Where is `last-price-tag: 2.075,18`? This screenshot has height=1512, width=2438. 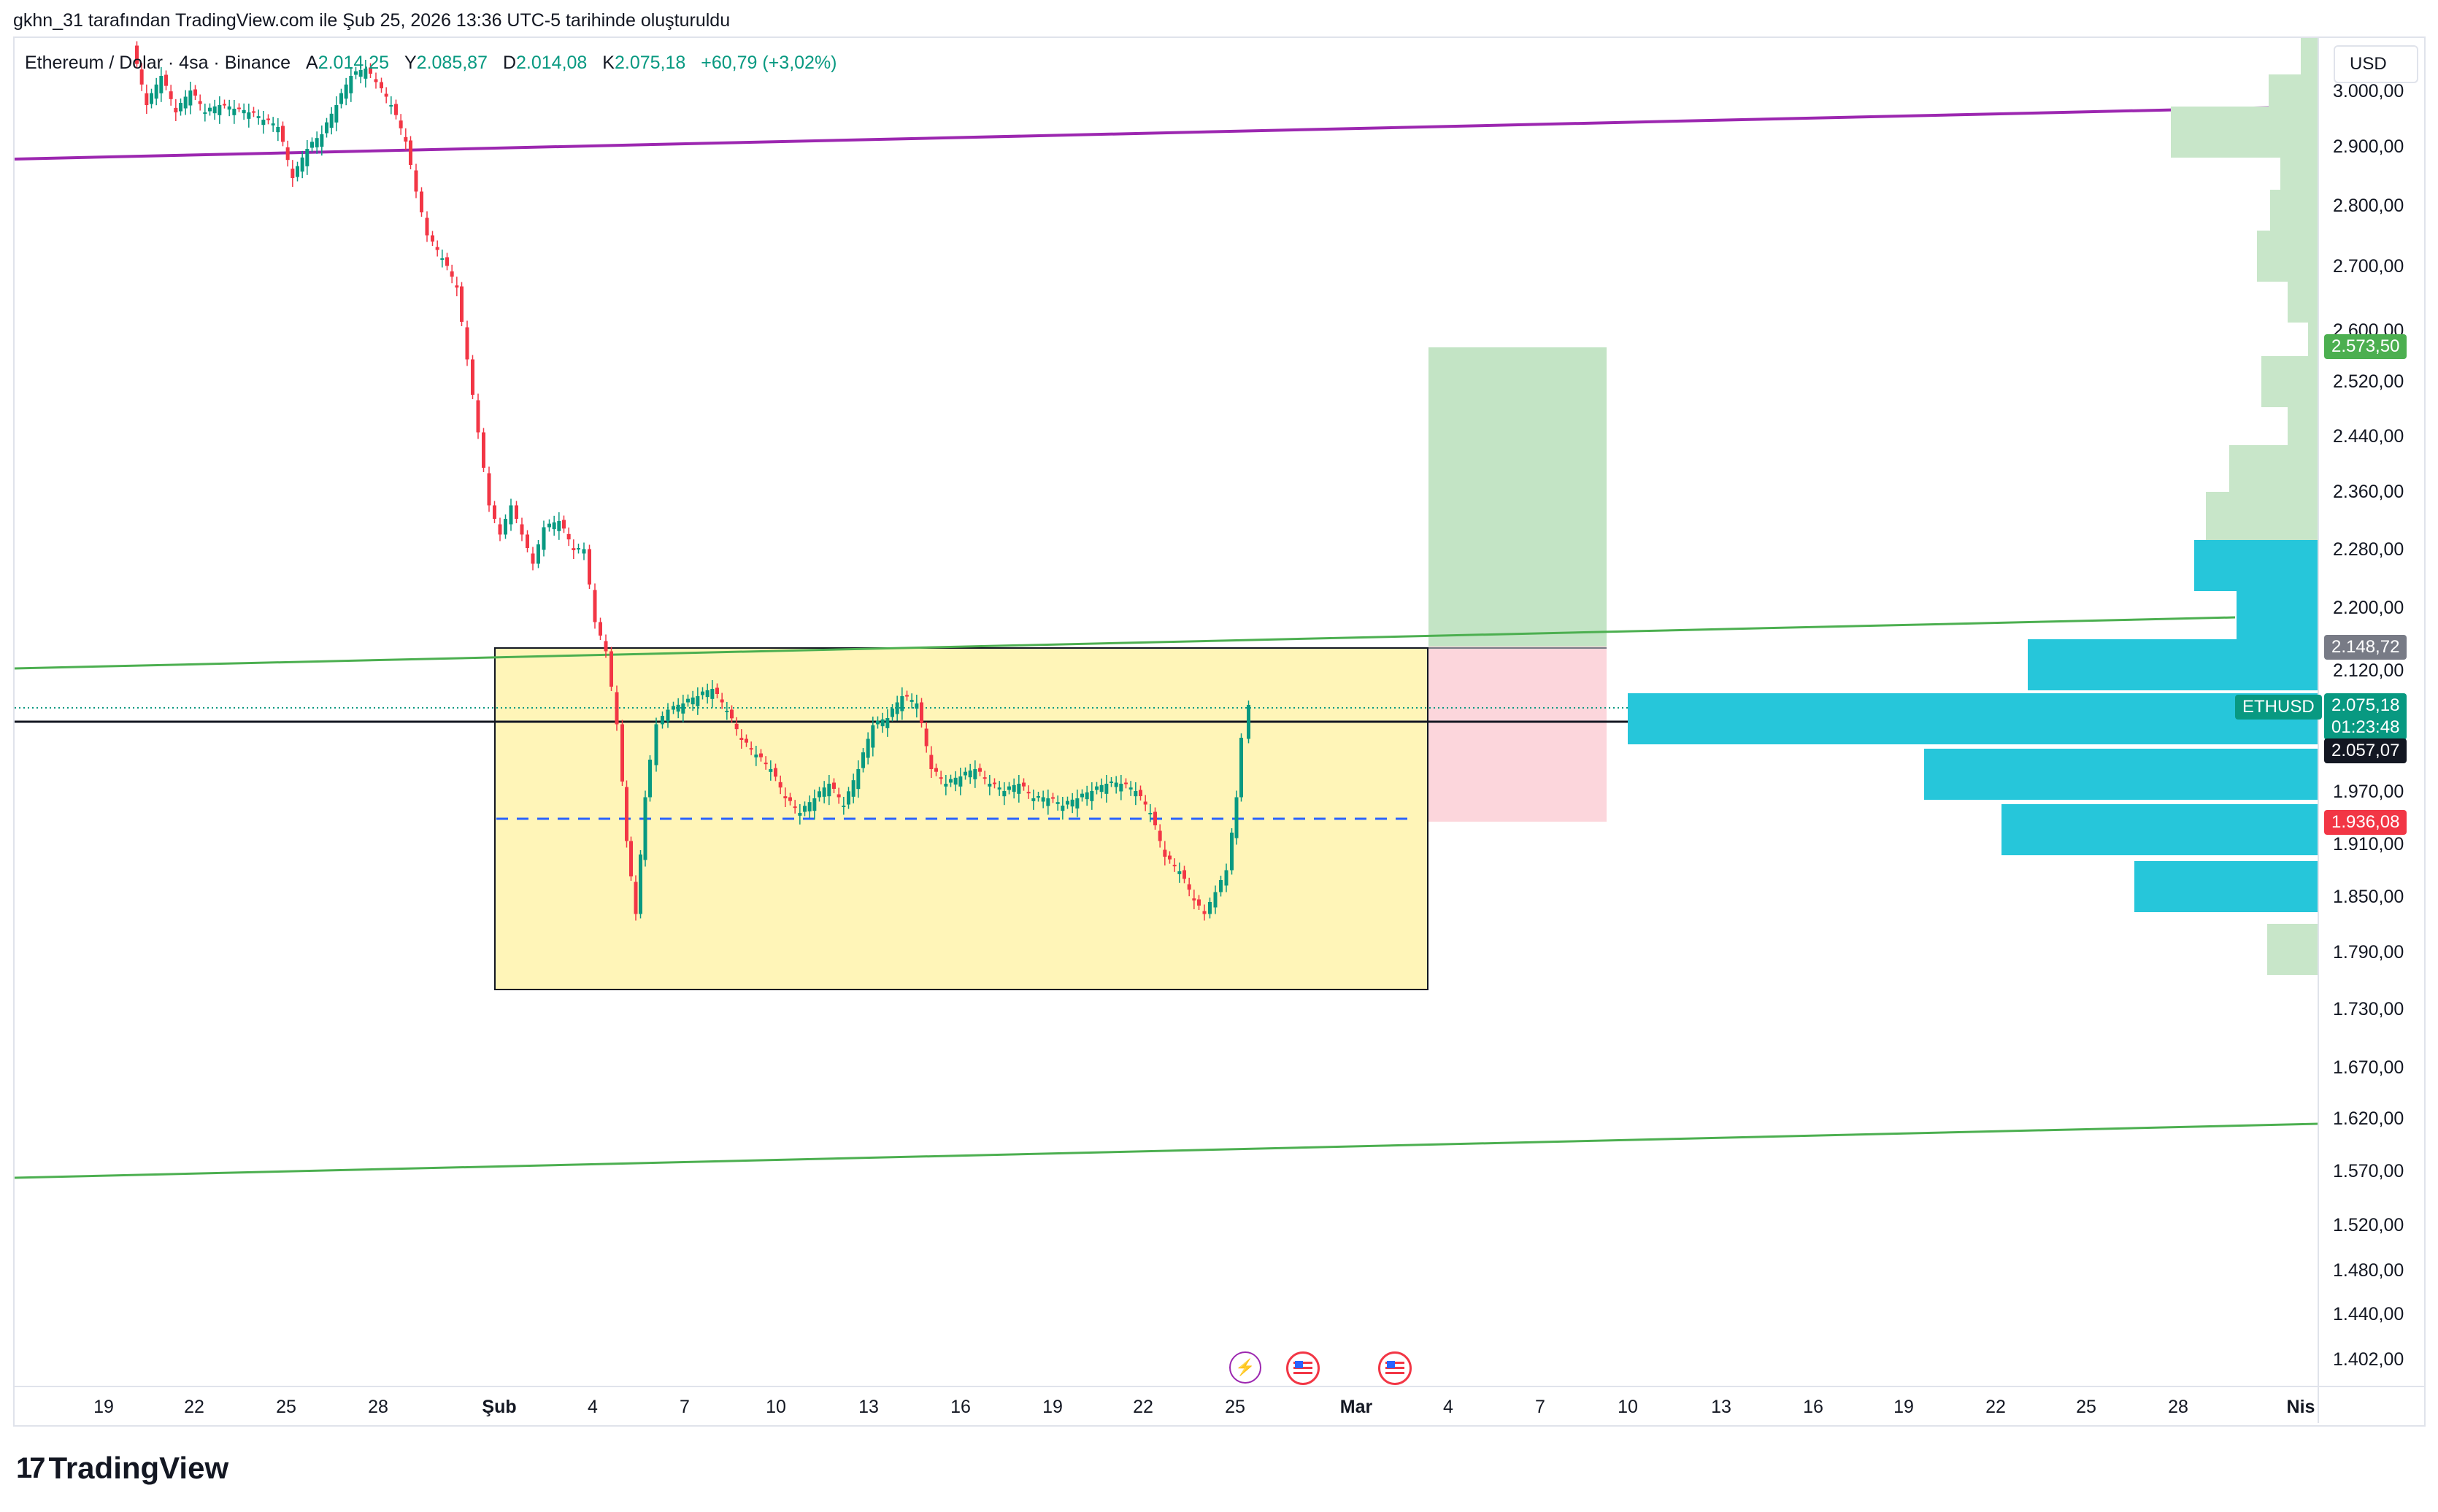 last-price-tag: 2.075,18 is located at coordinates (2365, 705).